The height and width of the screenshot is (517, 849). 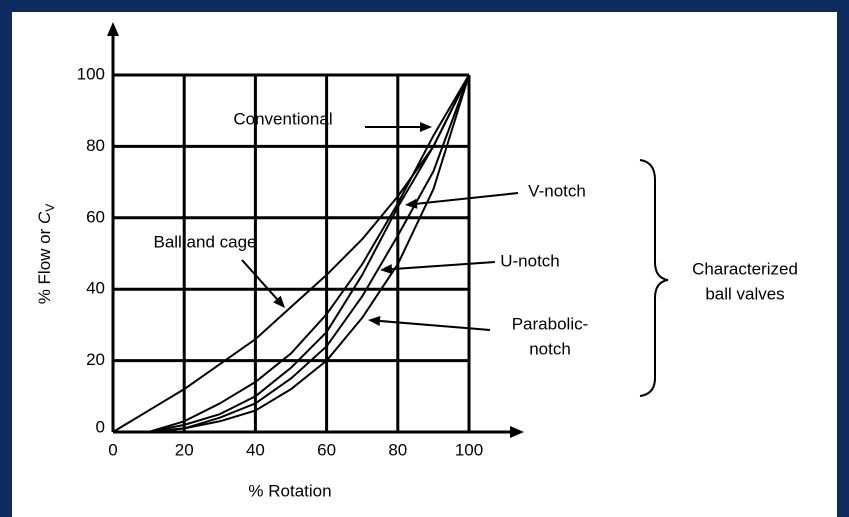 What do you see at coordinates (550, 348) in the screenshot?
I see `annotation: notch` at bounding box center [550, 348].